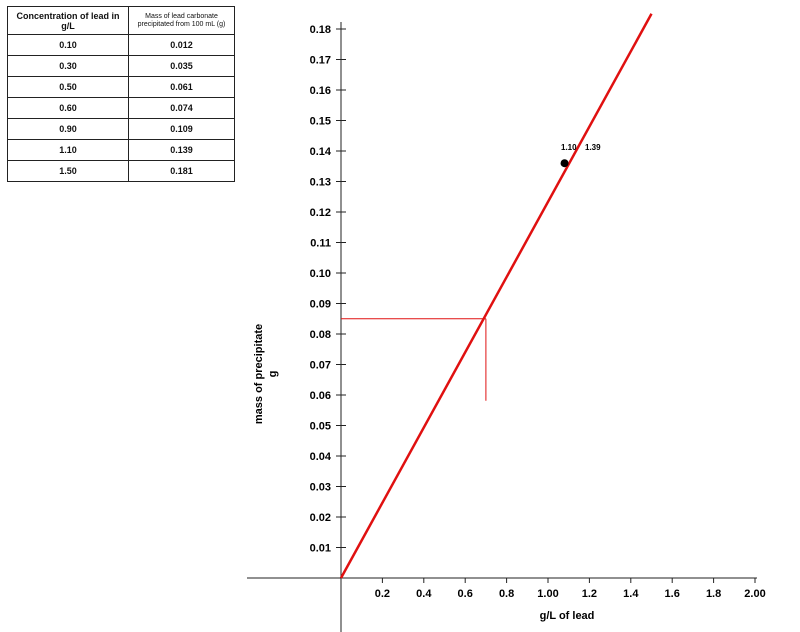  What do you see at coordinates (259, 374) in the screenshot?
I see `y-axis-label: mass of precipitate` at bounding box center [259, 374].